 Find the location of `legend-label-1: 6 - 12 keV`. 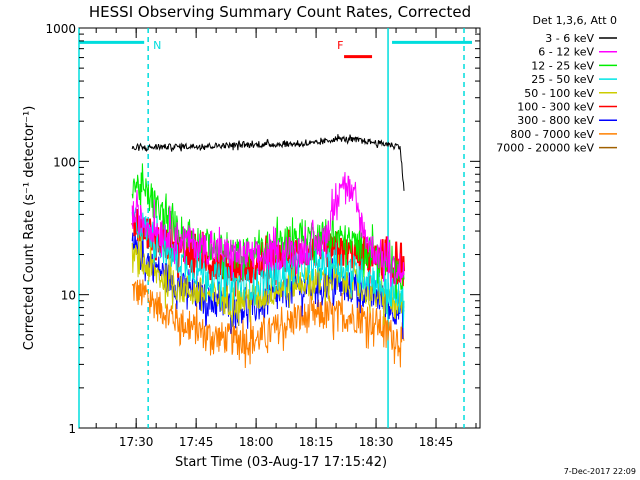

legend-label-1: 6 - 12 keV is located at coordinates (566, 52).